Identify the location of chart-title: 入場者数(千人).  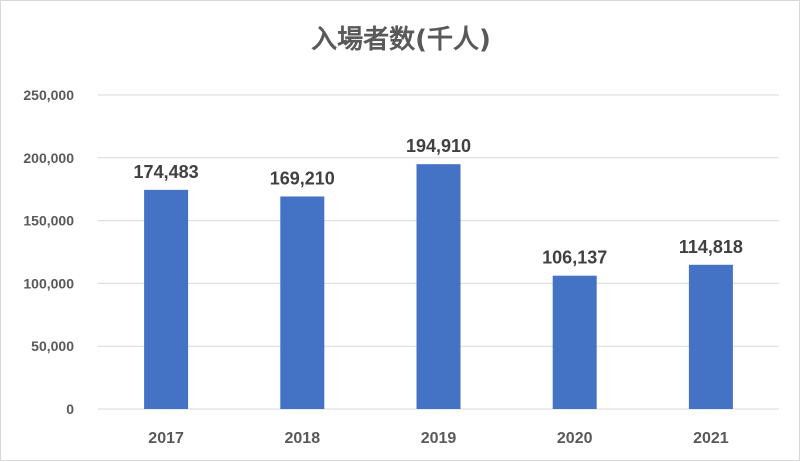
(401, 40).